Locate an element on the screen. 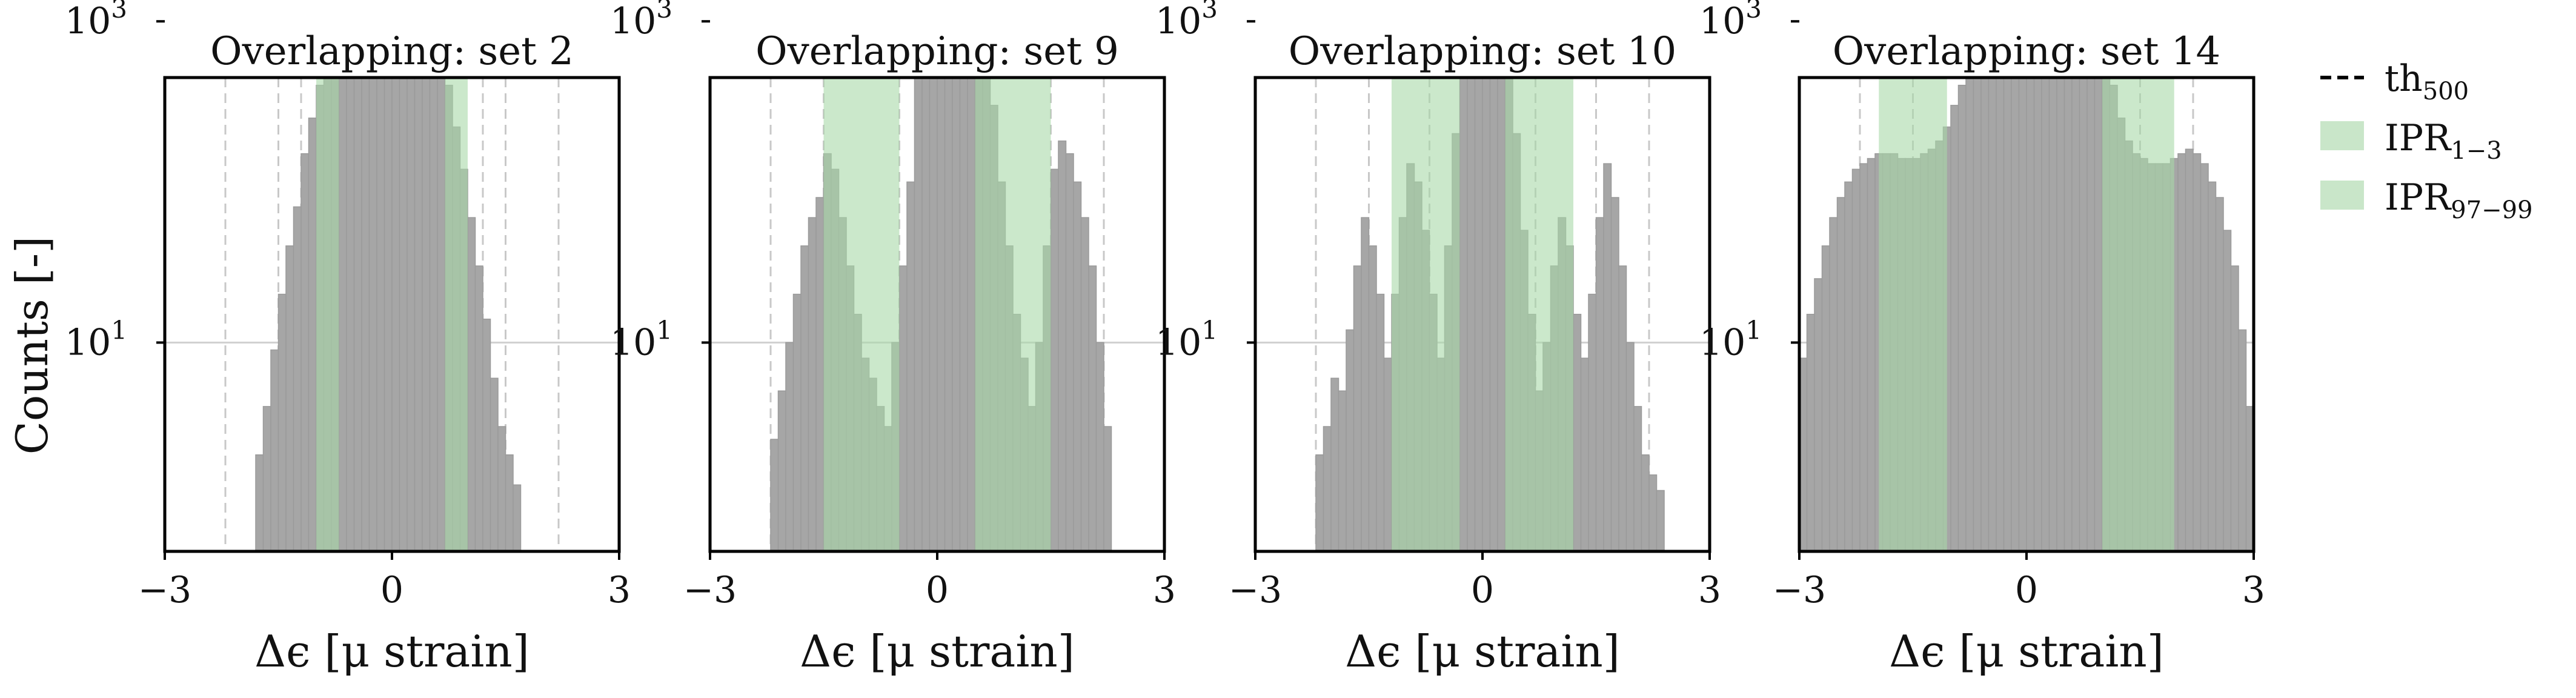 This screenshot has width=2576, height=698. legend-label: IPR97−99 is located at coordinates (2459, 200).